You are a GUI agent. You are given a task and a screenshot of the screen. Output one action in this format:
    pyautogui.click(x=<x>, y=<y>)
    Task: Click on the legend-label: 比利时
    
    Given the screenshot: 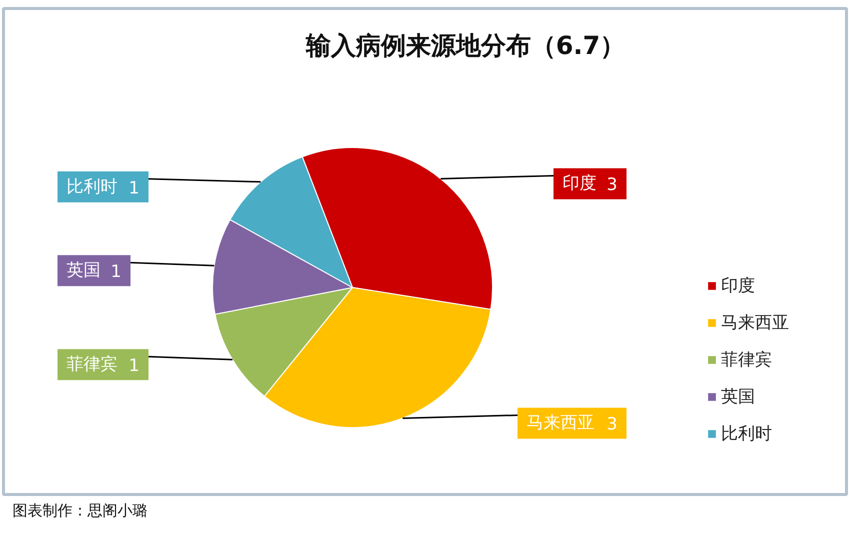 What is the action you would take?
    pyautogui.click(x=746, y=434)
    